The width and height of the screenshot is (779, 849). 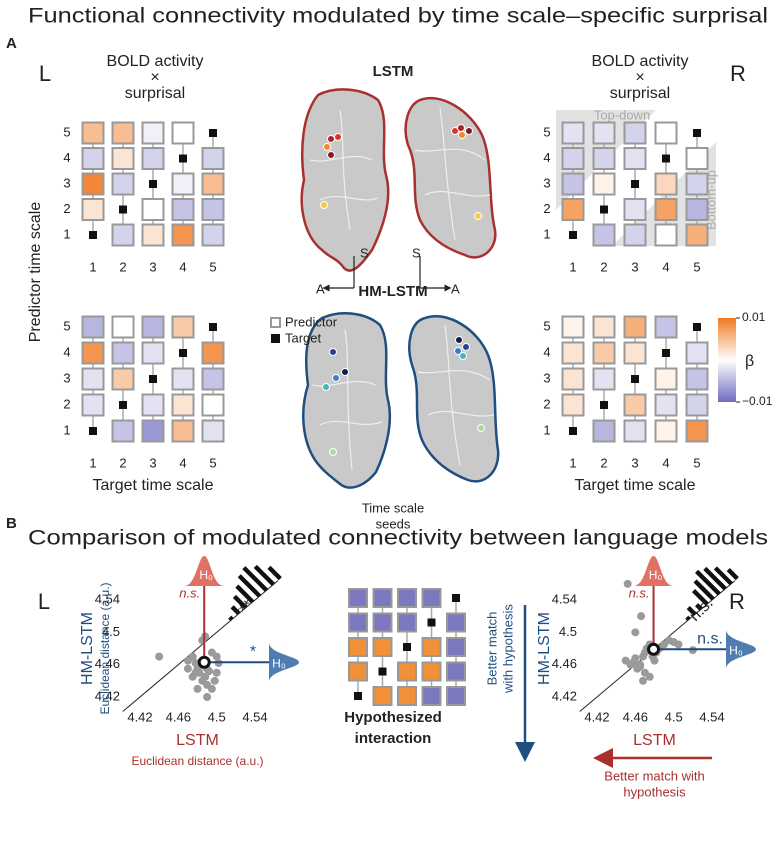 I want to click on hypothesis-label: interaction, so click(x=393, y=738).